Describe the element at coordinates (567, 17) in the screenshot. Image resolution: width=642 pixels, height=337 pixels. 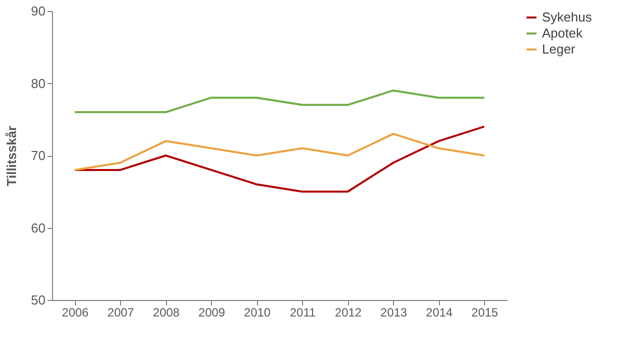
I see `legend-label: Sykehus` at that location.